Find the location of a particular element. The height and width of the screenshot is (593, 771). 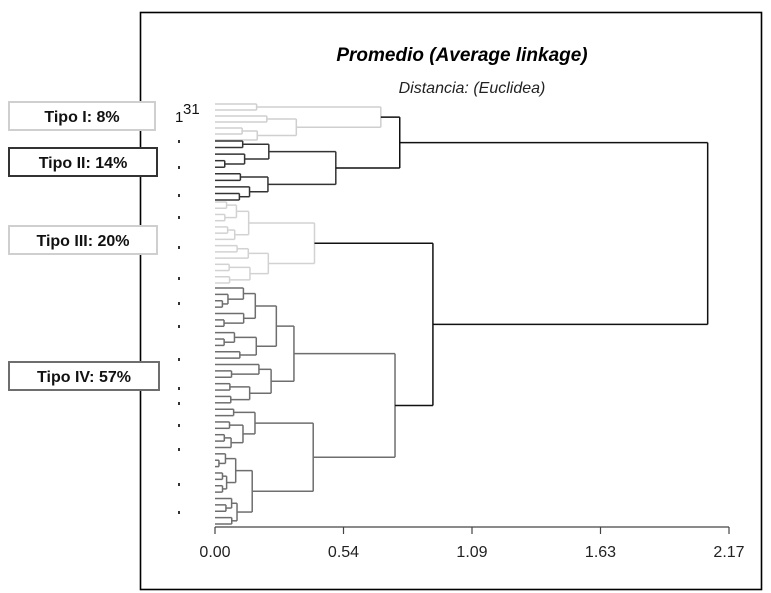

tipo-iii-label-box is located at coordinates (83, 240).